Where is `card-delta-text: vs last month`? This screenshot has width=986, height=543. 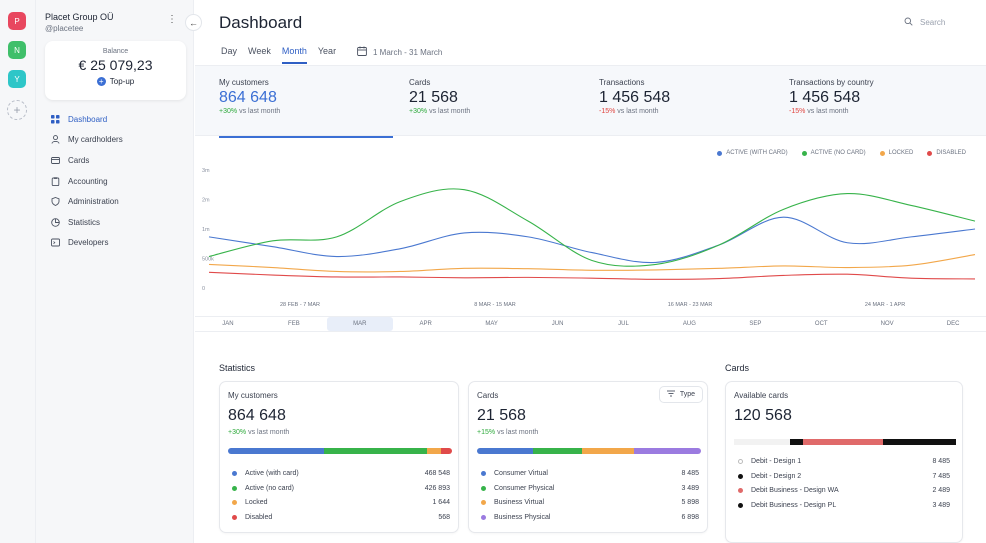 card-delta-text: vs last month is located at coordinates (518, 432).